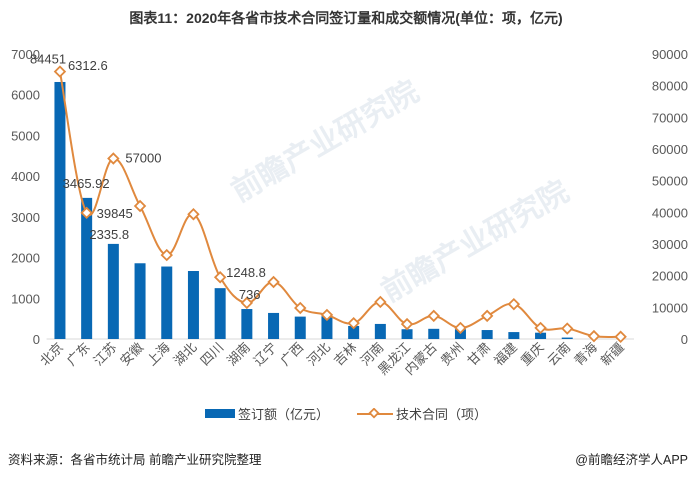  I want to click on x-axis-label: 河北, so click(318, 354).